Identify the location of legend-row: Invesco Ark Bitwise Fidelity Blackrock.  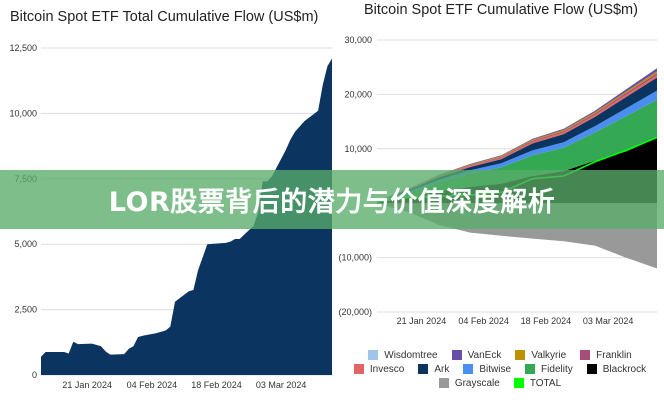
(500, 369).